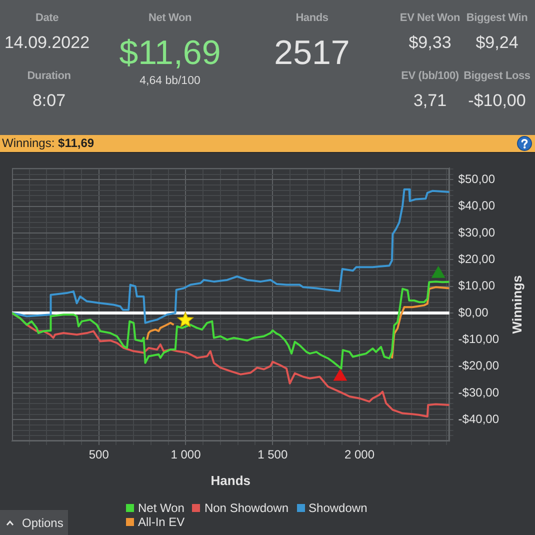 Image resolution: width=535 pixels, height=535 pixels. Describe the element at coordinates (312, 53) in the screenshot. I see `text: 2517` at that location.